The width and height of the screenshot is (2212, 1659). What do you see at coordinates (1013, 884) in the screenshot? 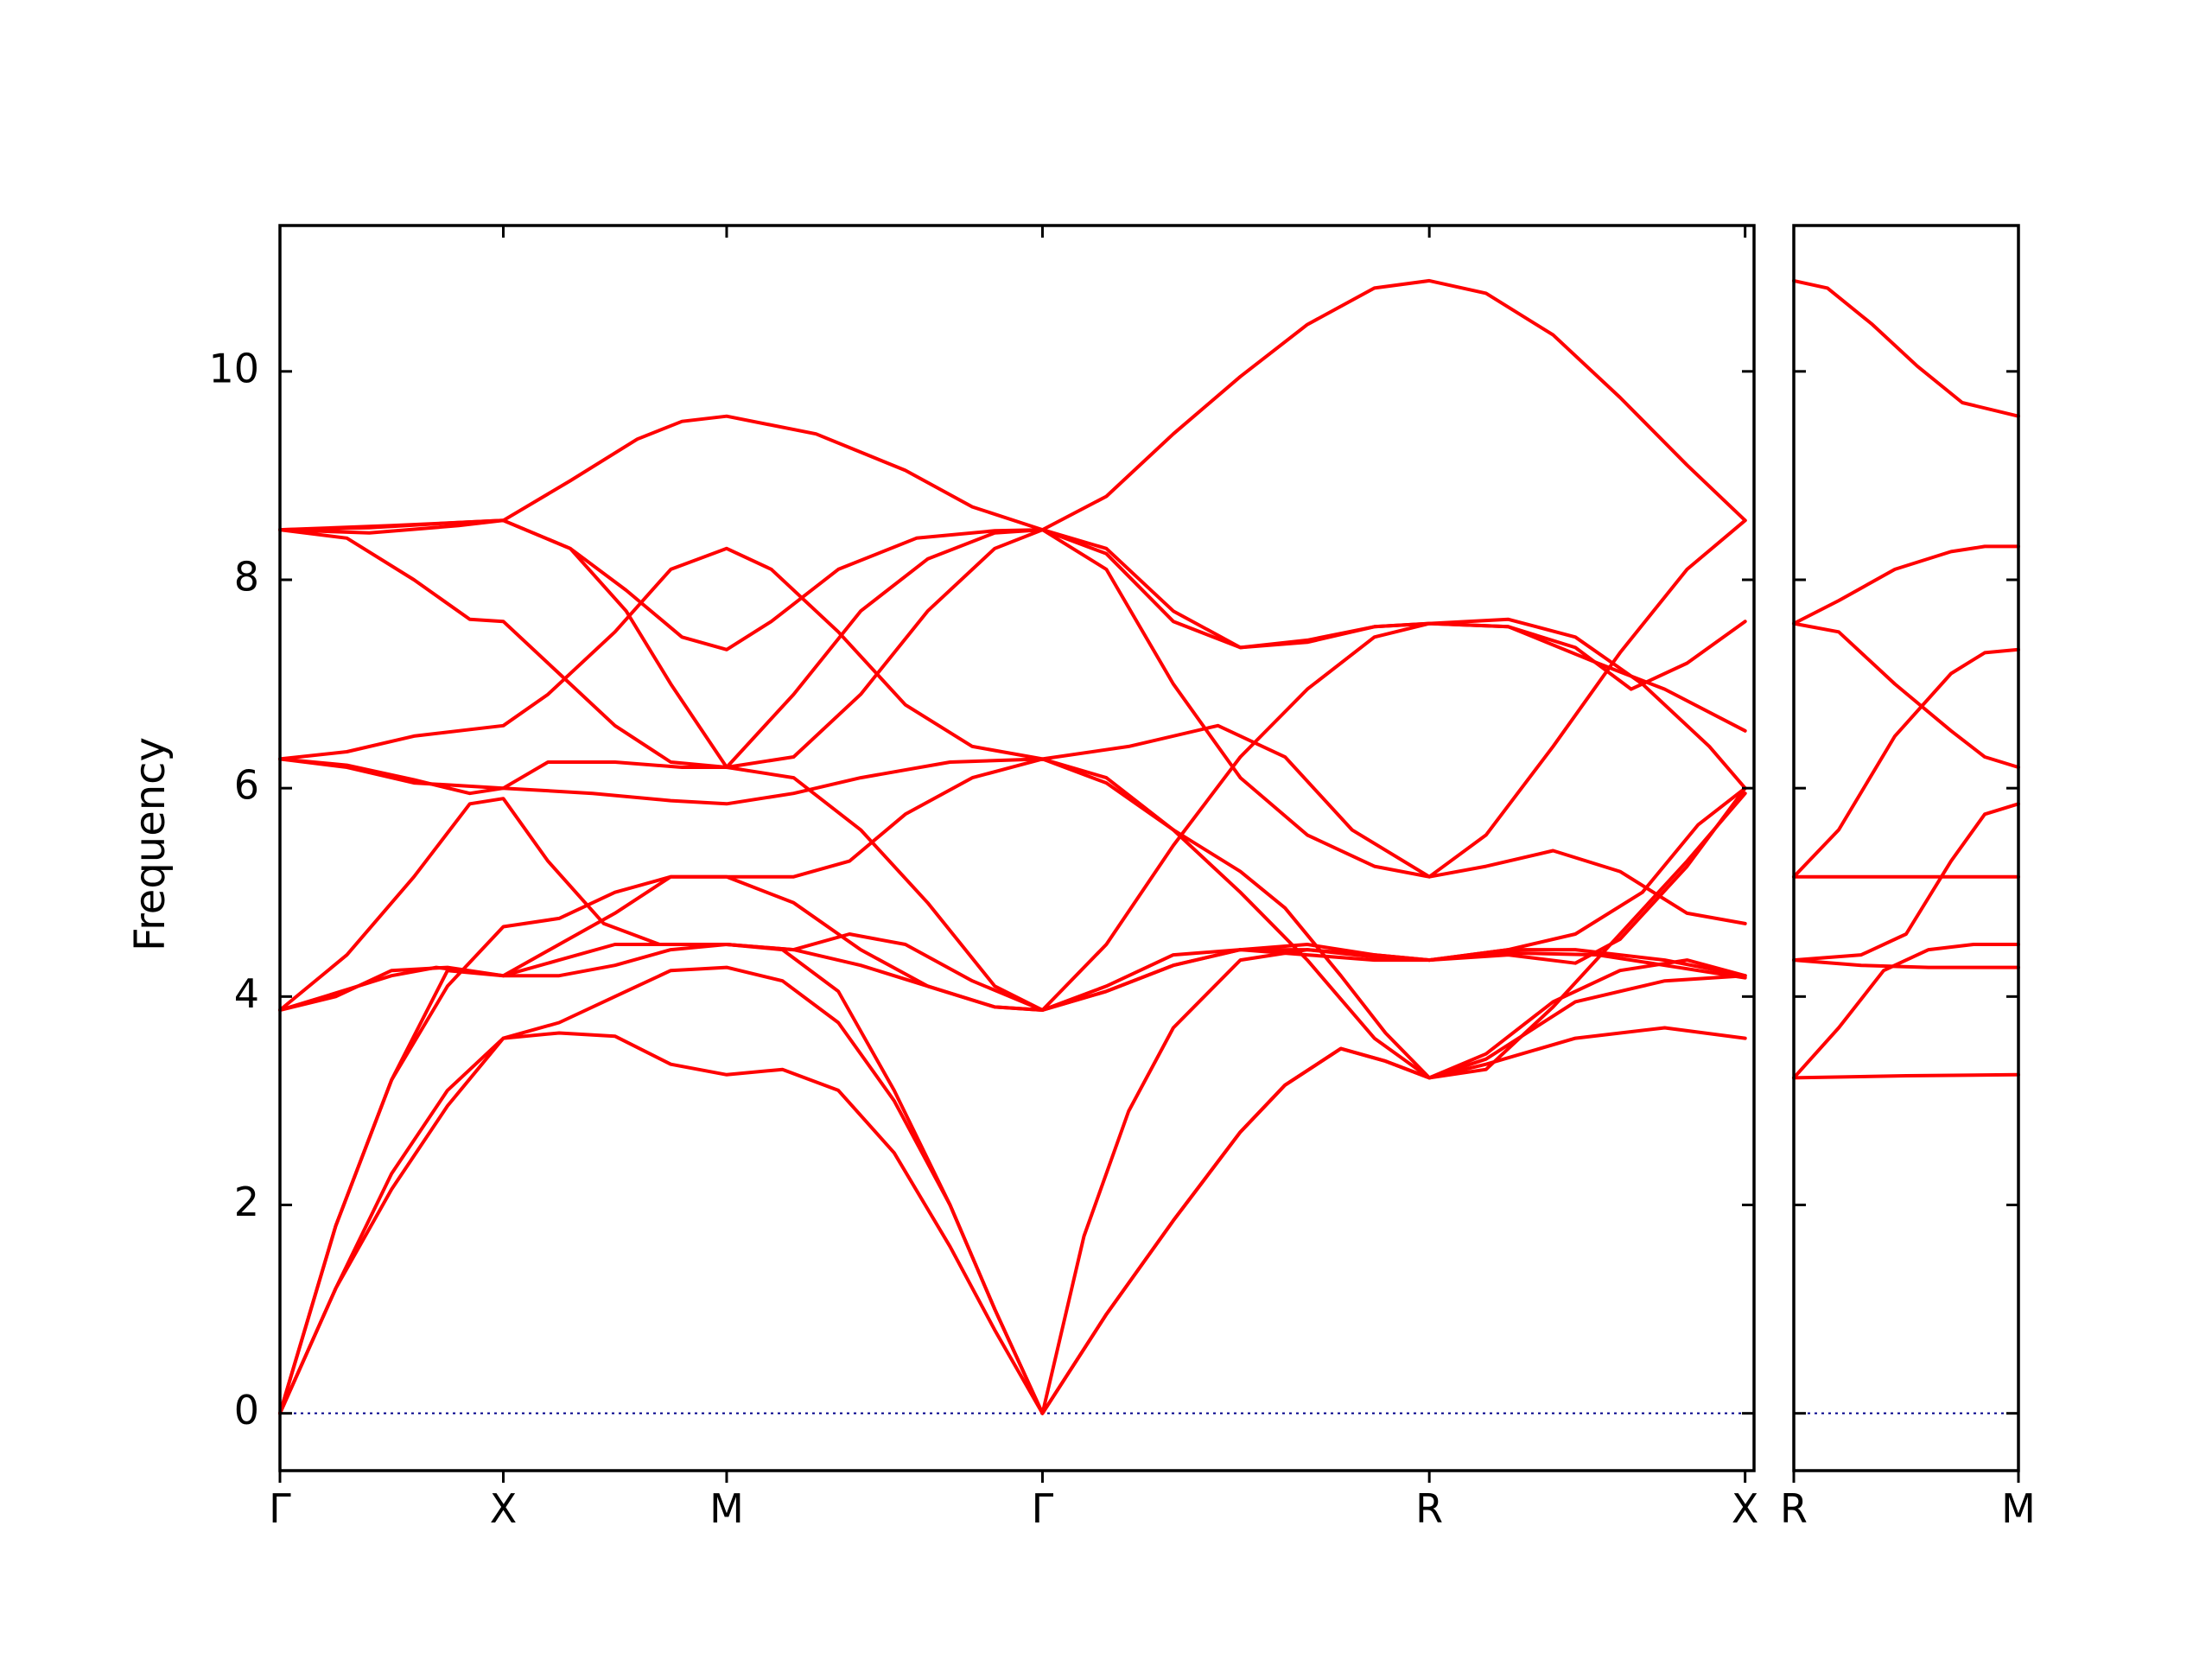
I see `band-10-line` at bounding box center [1013, 884].